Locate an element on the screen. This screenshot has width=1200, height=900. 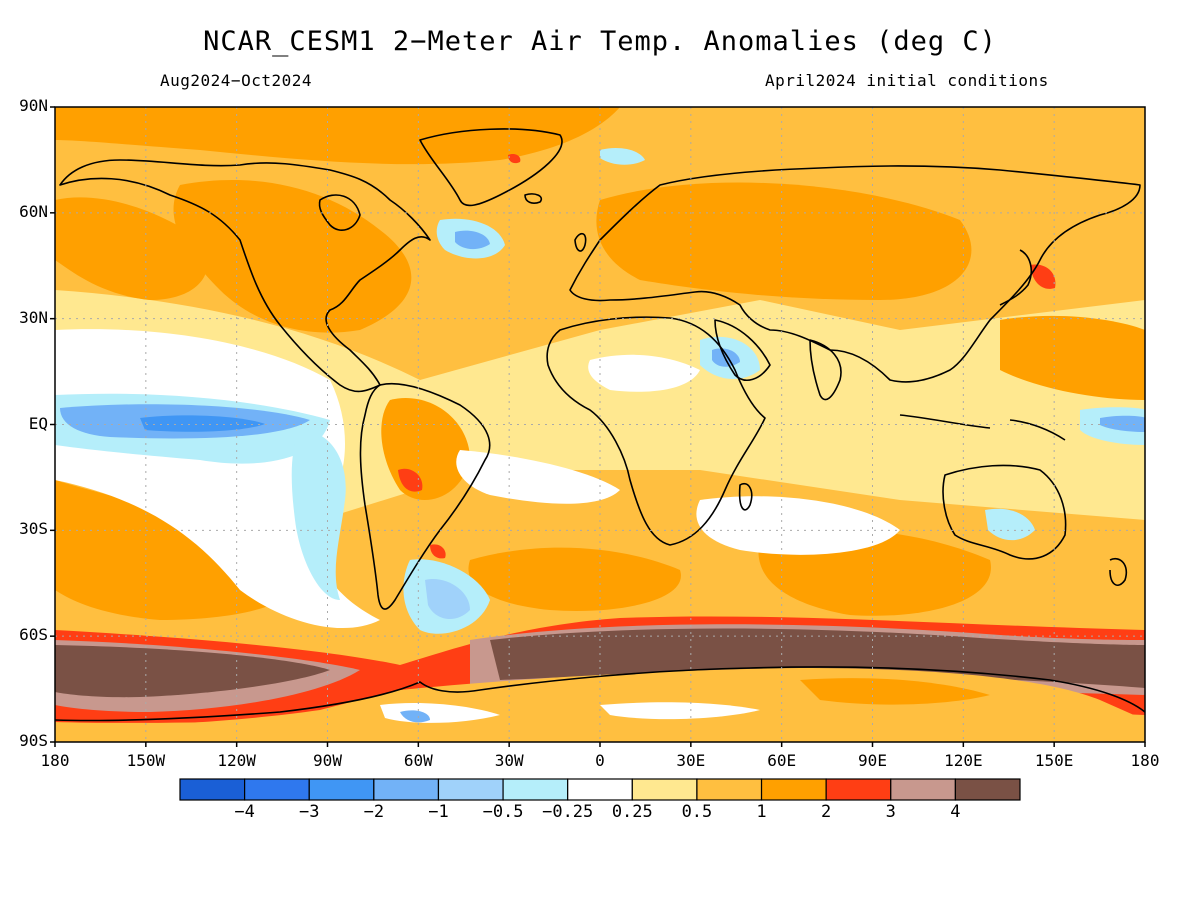
eurasia-warm is located at coordinates (784, 241).